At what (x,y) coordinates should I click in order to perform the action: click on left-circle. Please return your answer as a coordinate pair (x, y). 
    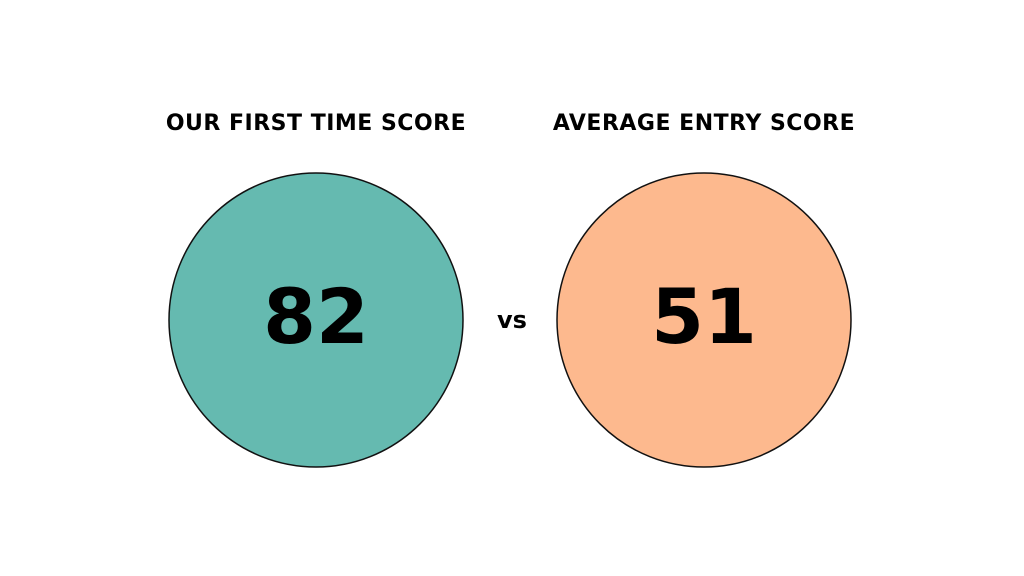
    Looking at the image, I should click on (316, 320).